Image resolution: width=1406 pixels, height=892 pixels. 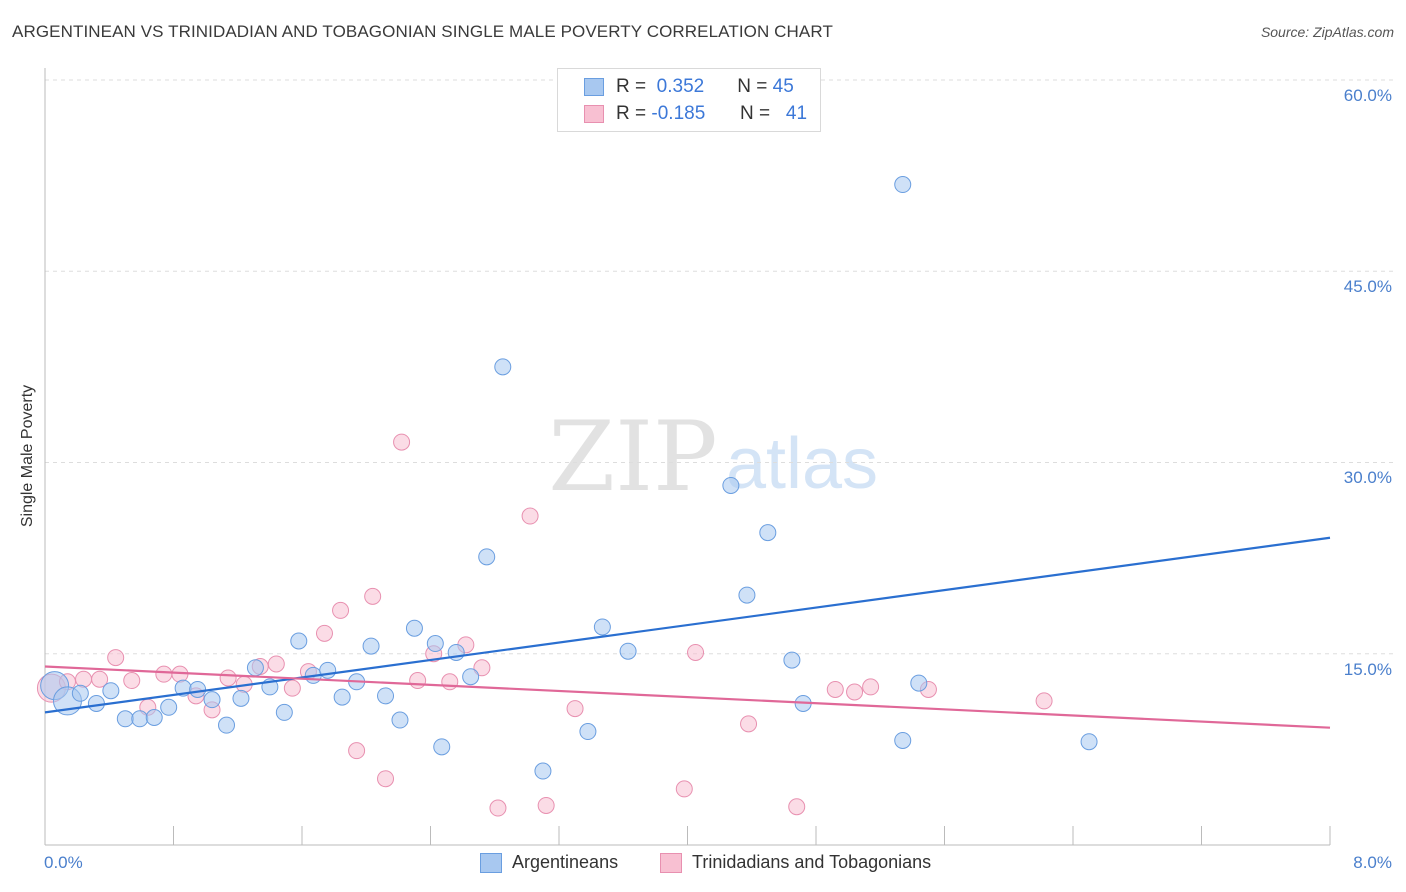 I want to click on legend-swatch-blue, so click(x=594, y=87).